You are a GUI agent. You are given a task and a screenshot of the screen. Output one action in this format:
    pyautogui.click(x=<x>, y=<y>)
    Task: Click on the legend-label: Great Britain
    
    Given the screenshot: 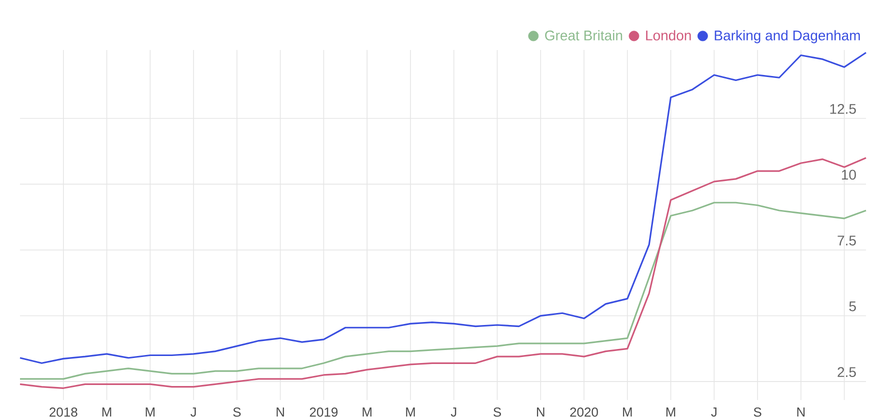 What is the action you would take?
    pyautogui.click(x=583, y=35)
    